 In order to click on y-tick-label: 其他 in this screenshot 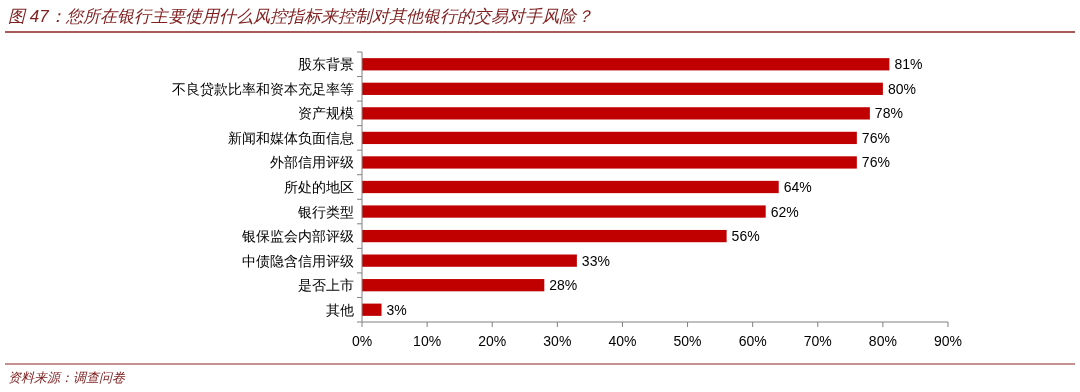, I will do `click(340, 309)`.